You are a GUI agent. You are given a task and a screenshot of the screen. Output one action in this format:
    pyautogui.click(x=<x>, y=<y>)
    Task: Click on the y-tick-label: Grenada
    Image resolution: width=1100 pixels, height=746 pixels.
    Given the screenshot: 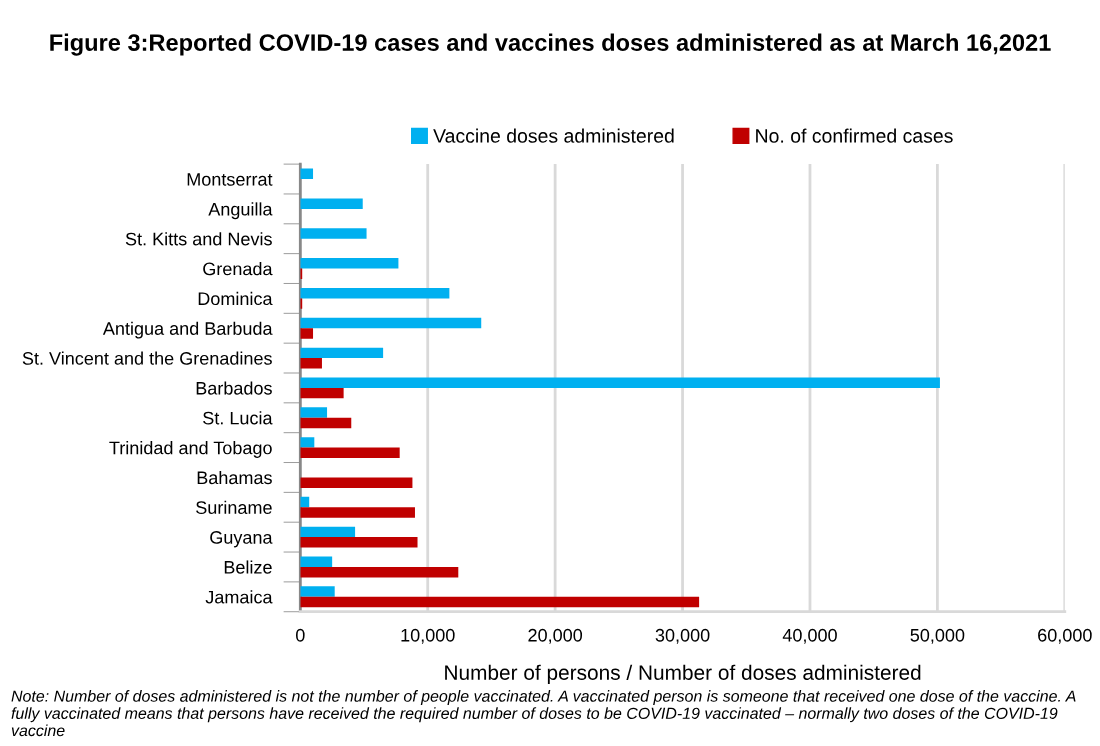 What is the action you would take?
    pyautogui.click(x=238, y=269)
    